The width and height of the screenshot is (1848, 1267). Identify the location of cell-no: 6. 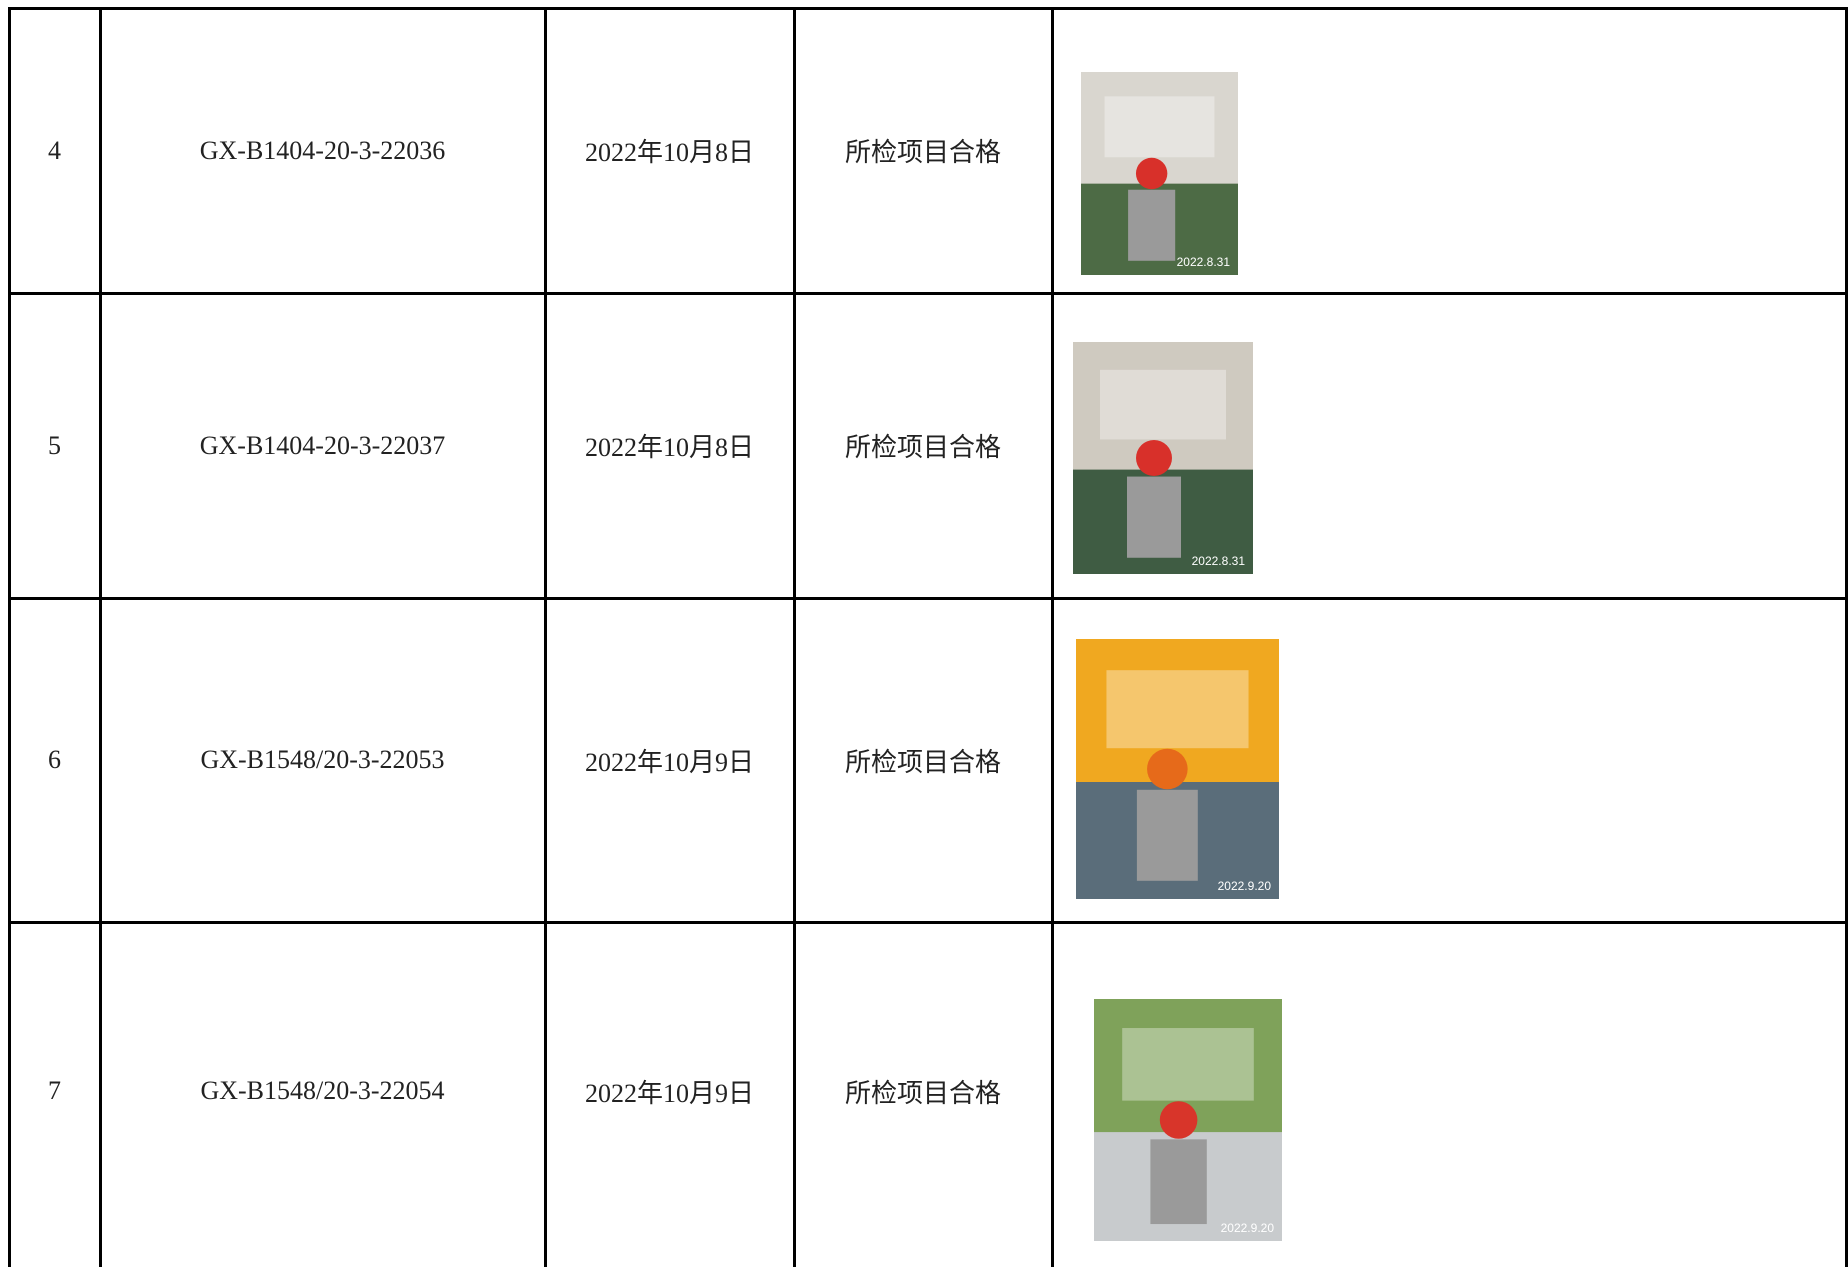
(54, 759).